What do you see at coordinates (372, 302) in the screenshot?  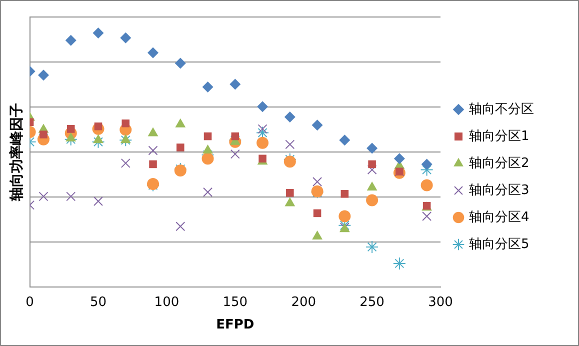 I see `x-tick-label: 250` at bounding box center [372, 302].